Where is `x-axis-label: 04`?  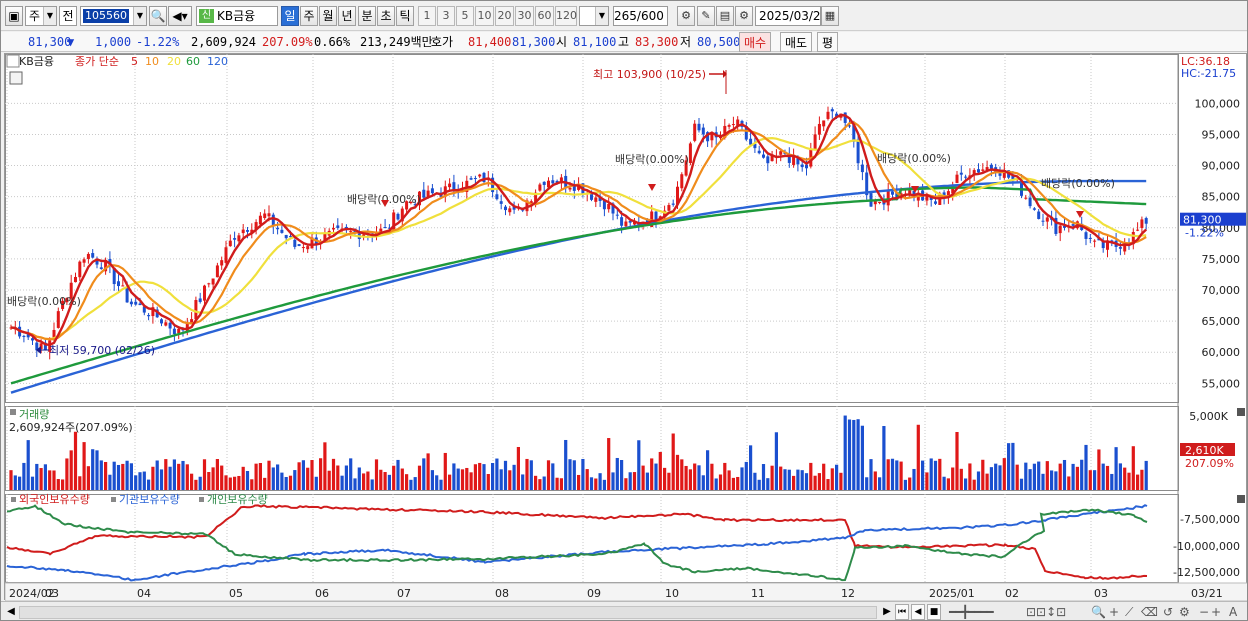
x-axis-label: 04 is located at coordinates (144, 593).